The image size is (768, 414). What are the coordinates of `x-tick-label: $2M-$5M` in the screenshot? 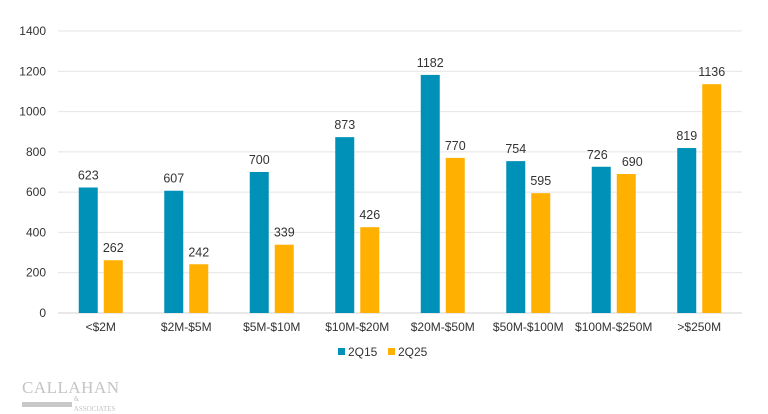 It's located at (186, 327).